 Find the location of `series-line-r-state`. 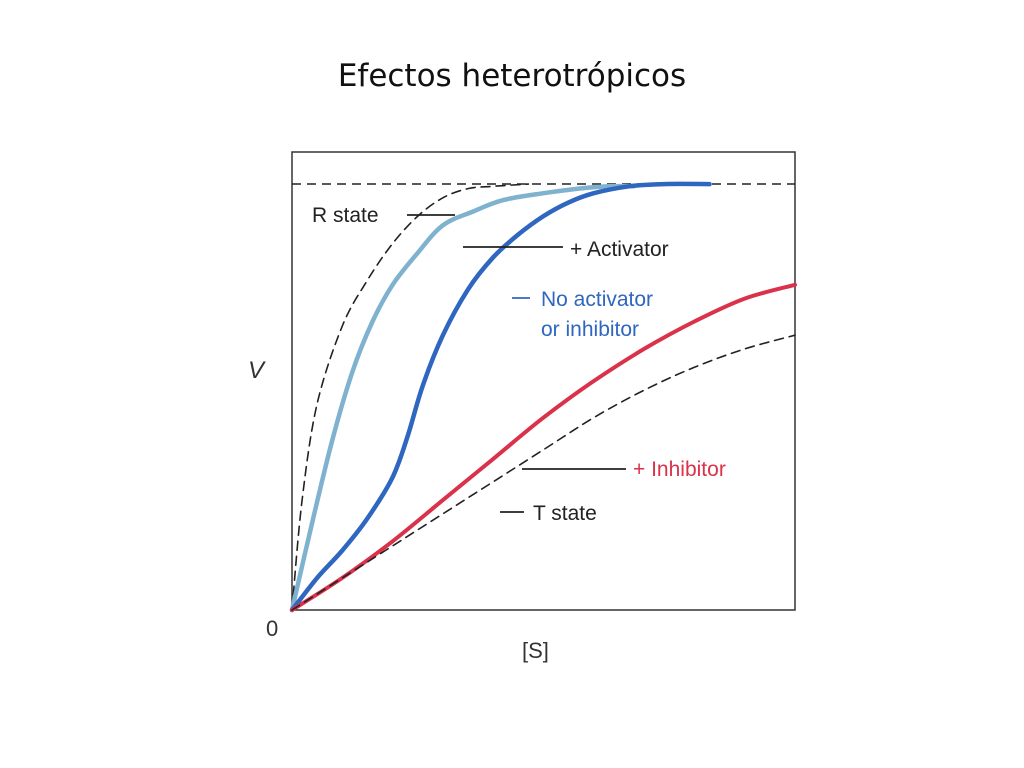

series-line-r-state is located at coordinates (410, 397).